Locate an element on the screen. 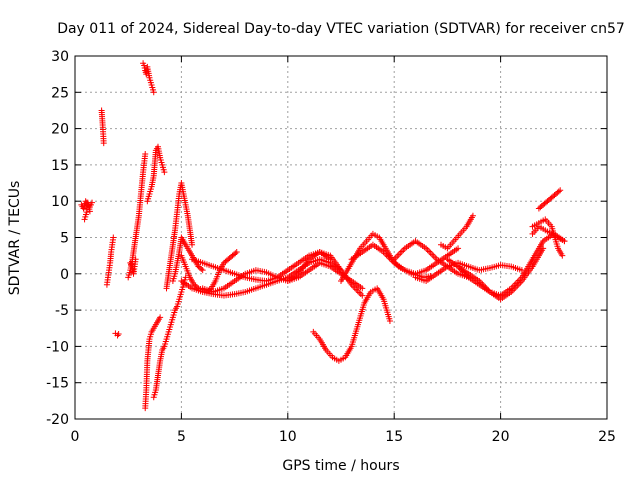 The image size is (640, 480). series-t26 is located at coordinates (547, 237).